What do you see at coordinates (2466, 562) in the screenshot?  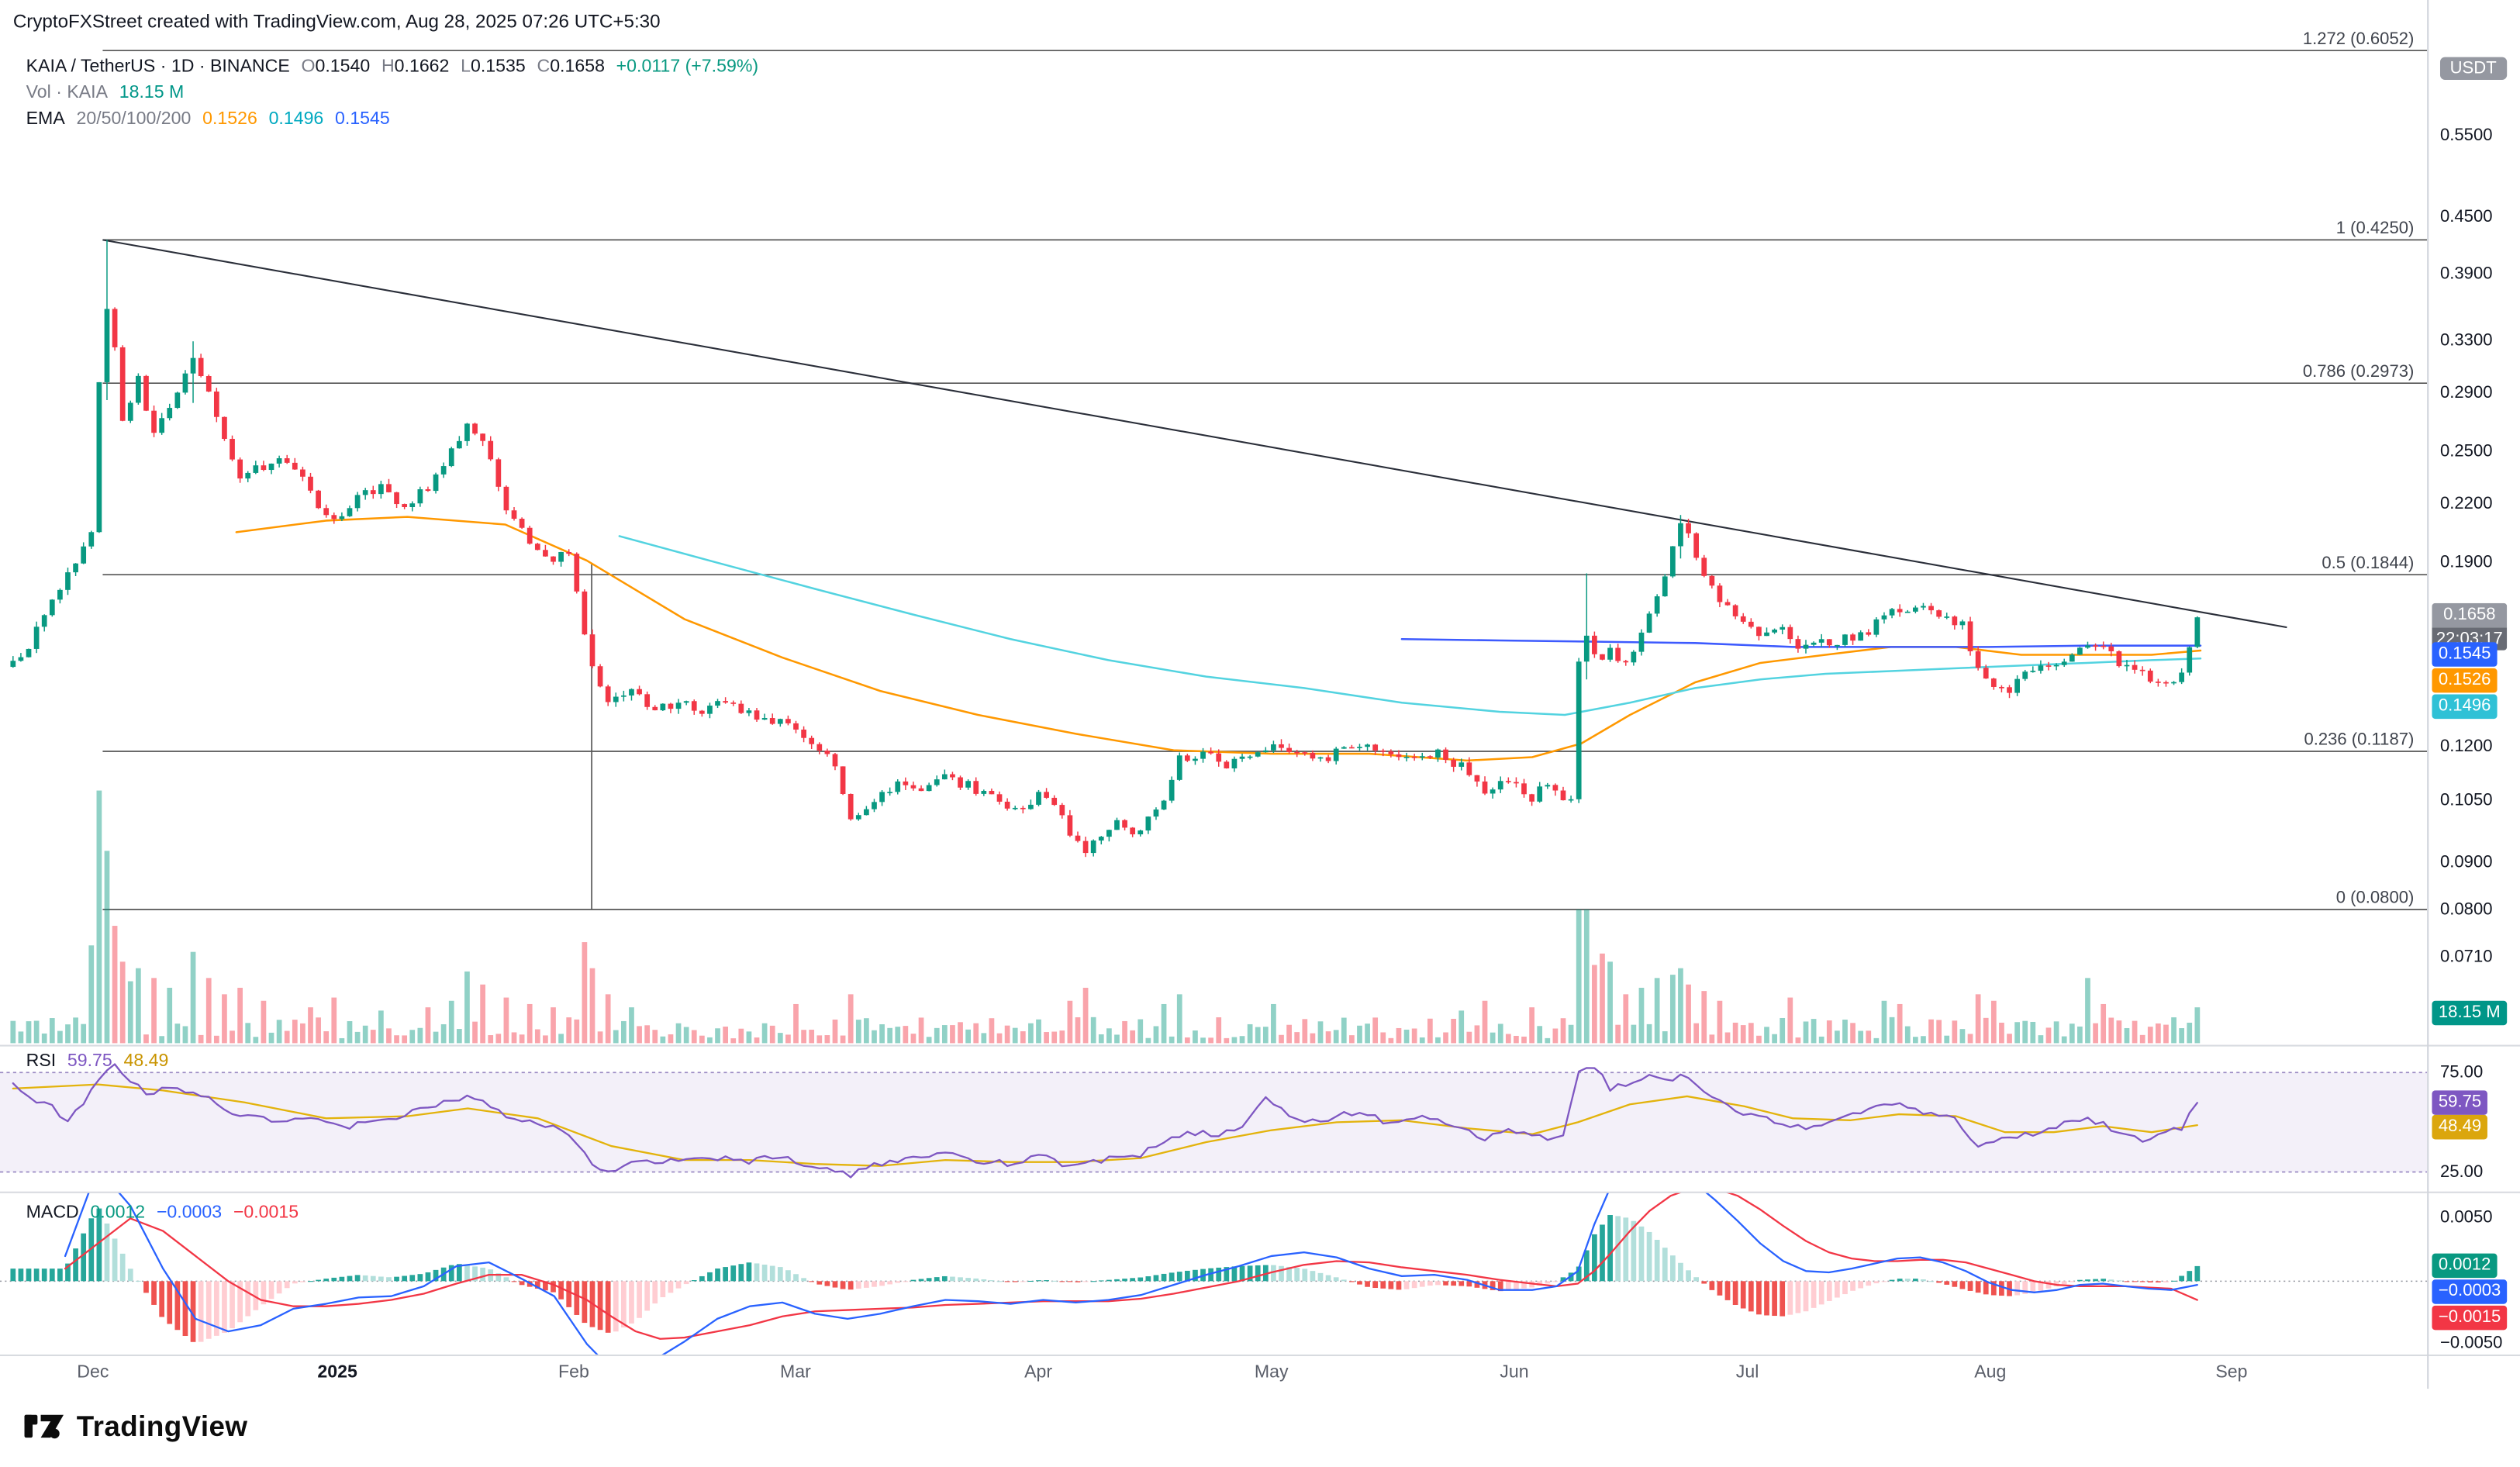 I see `price-tick: 0.1900` at bounding box center [2466, 562].